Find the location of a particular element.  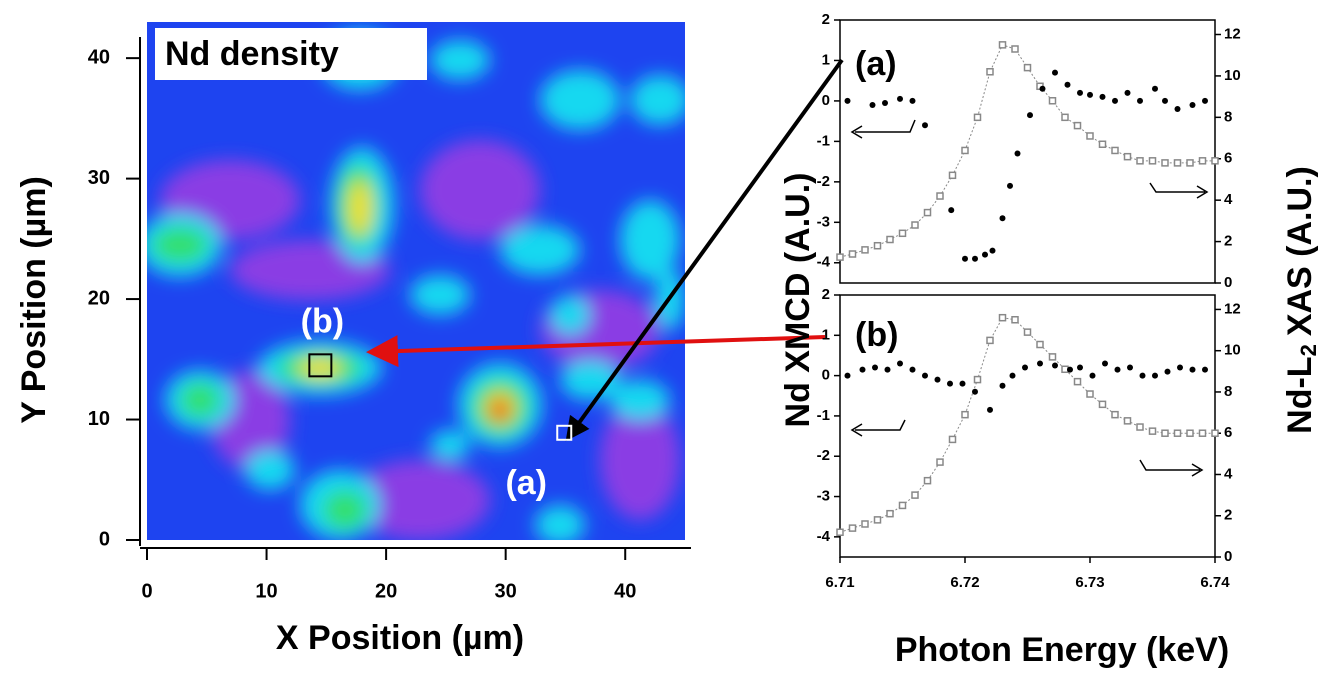

y-tick-label: -1 is located at coordinates (823, 140).